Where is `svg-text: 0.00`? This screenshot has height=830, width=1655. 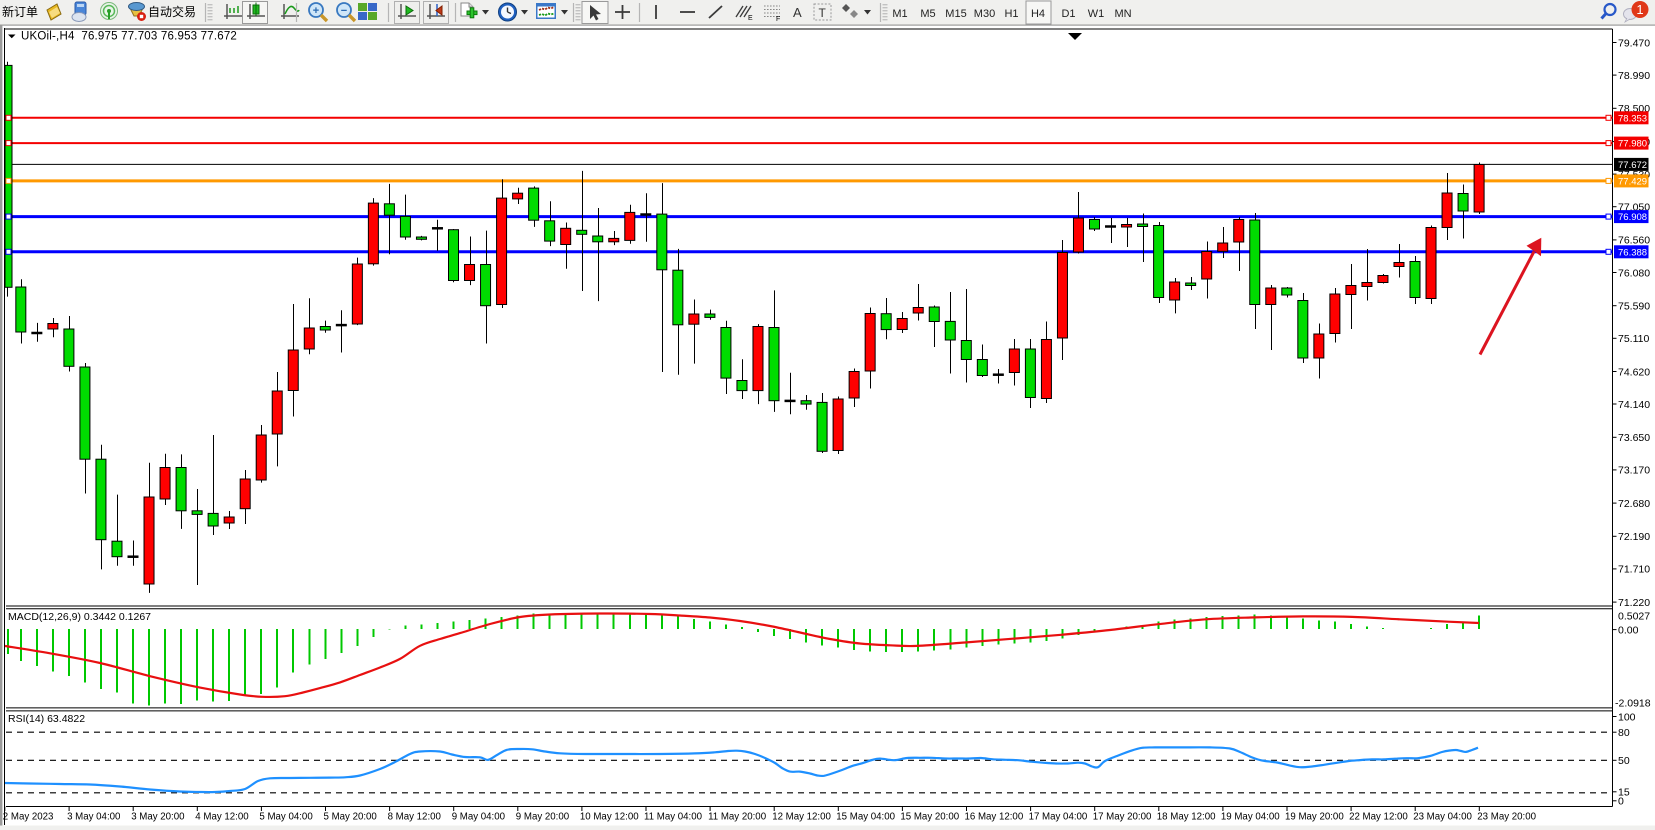 svg-text: 0.00 is located at coordinates (1628, 630).